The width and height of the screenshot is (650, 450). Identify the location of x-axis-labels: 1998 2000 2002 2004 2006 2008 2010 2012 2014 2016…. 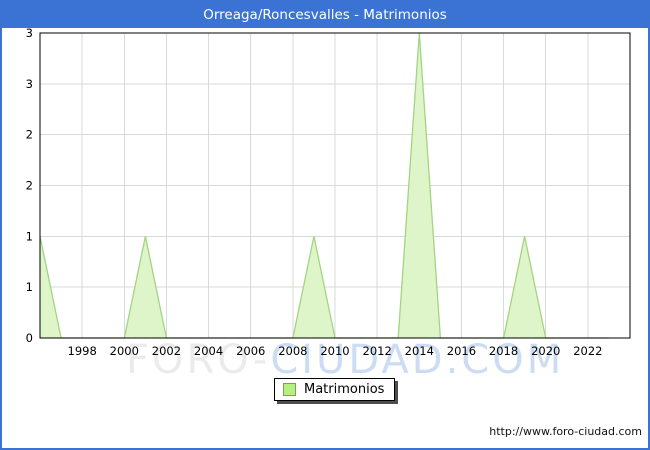
(335, 351).